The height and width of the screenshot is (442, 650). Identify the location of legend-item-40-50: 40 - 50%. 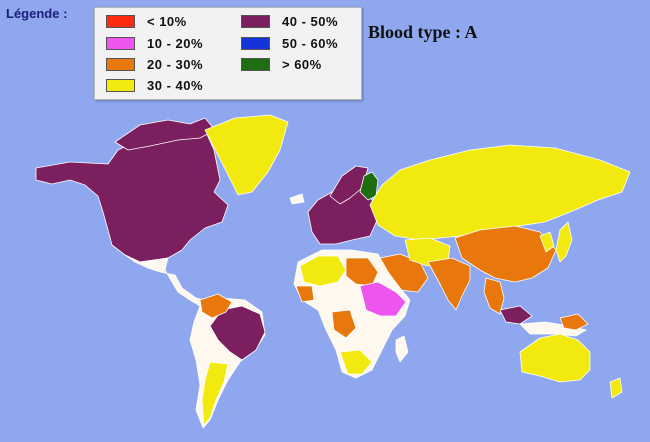
(289, 21).